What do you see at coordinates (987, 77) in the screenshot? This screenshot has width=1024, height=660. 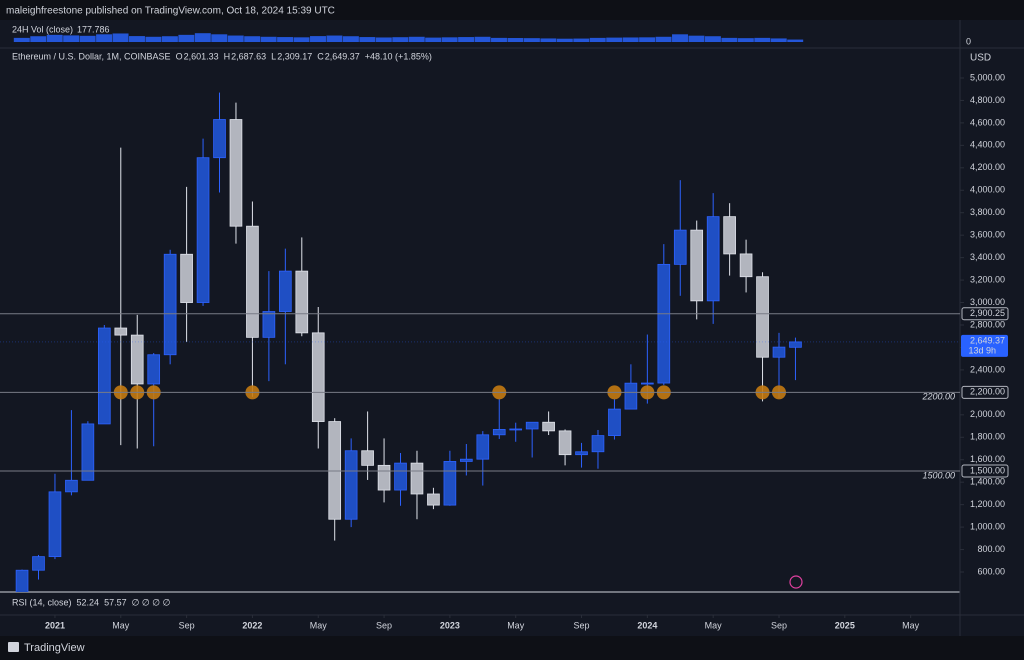 I see `y-tick-label: 5,000.00` at bounding box center [987, 77].